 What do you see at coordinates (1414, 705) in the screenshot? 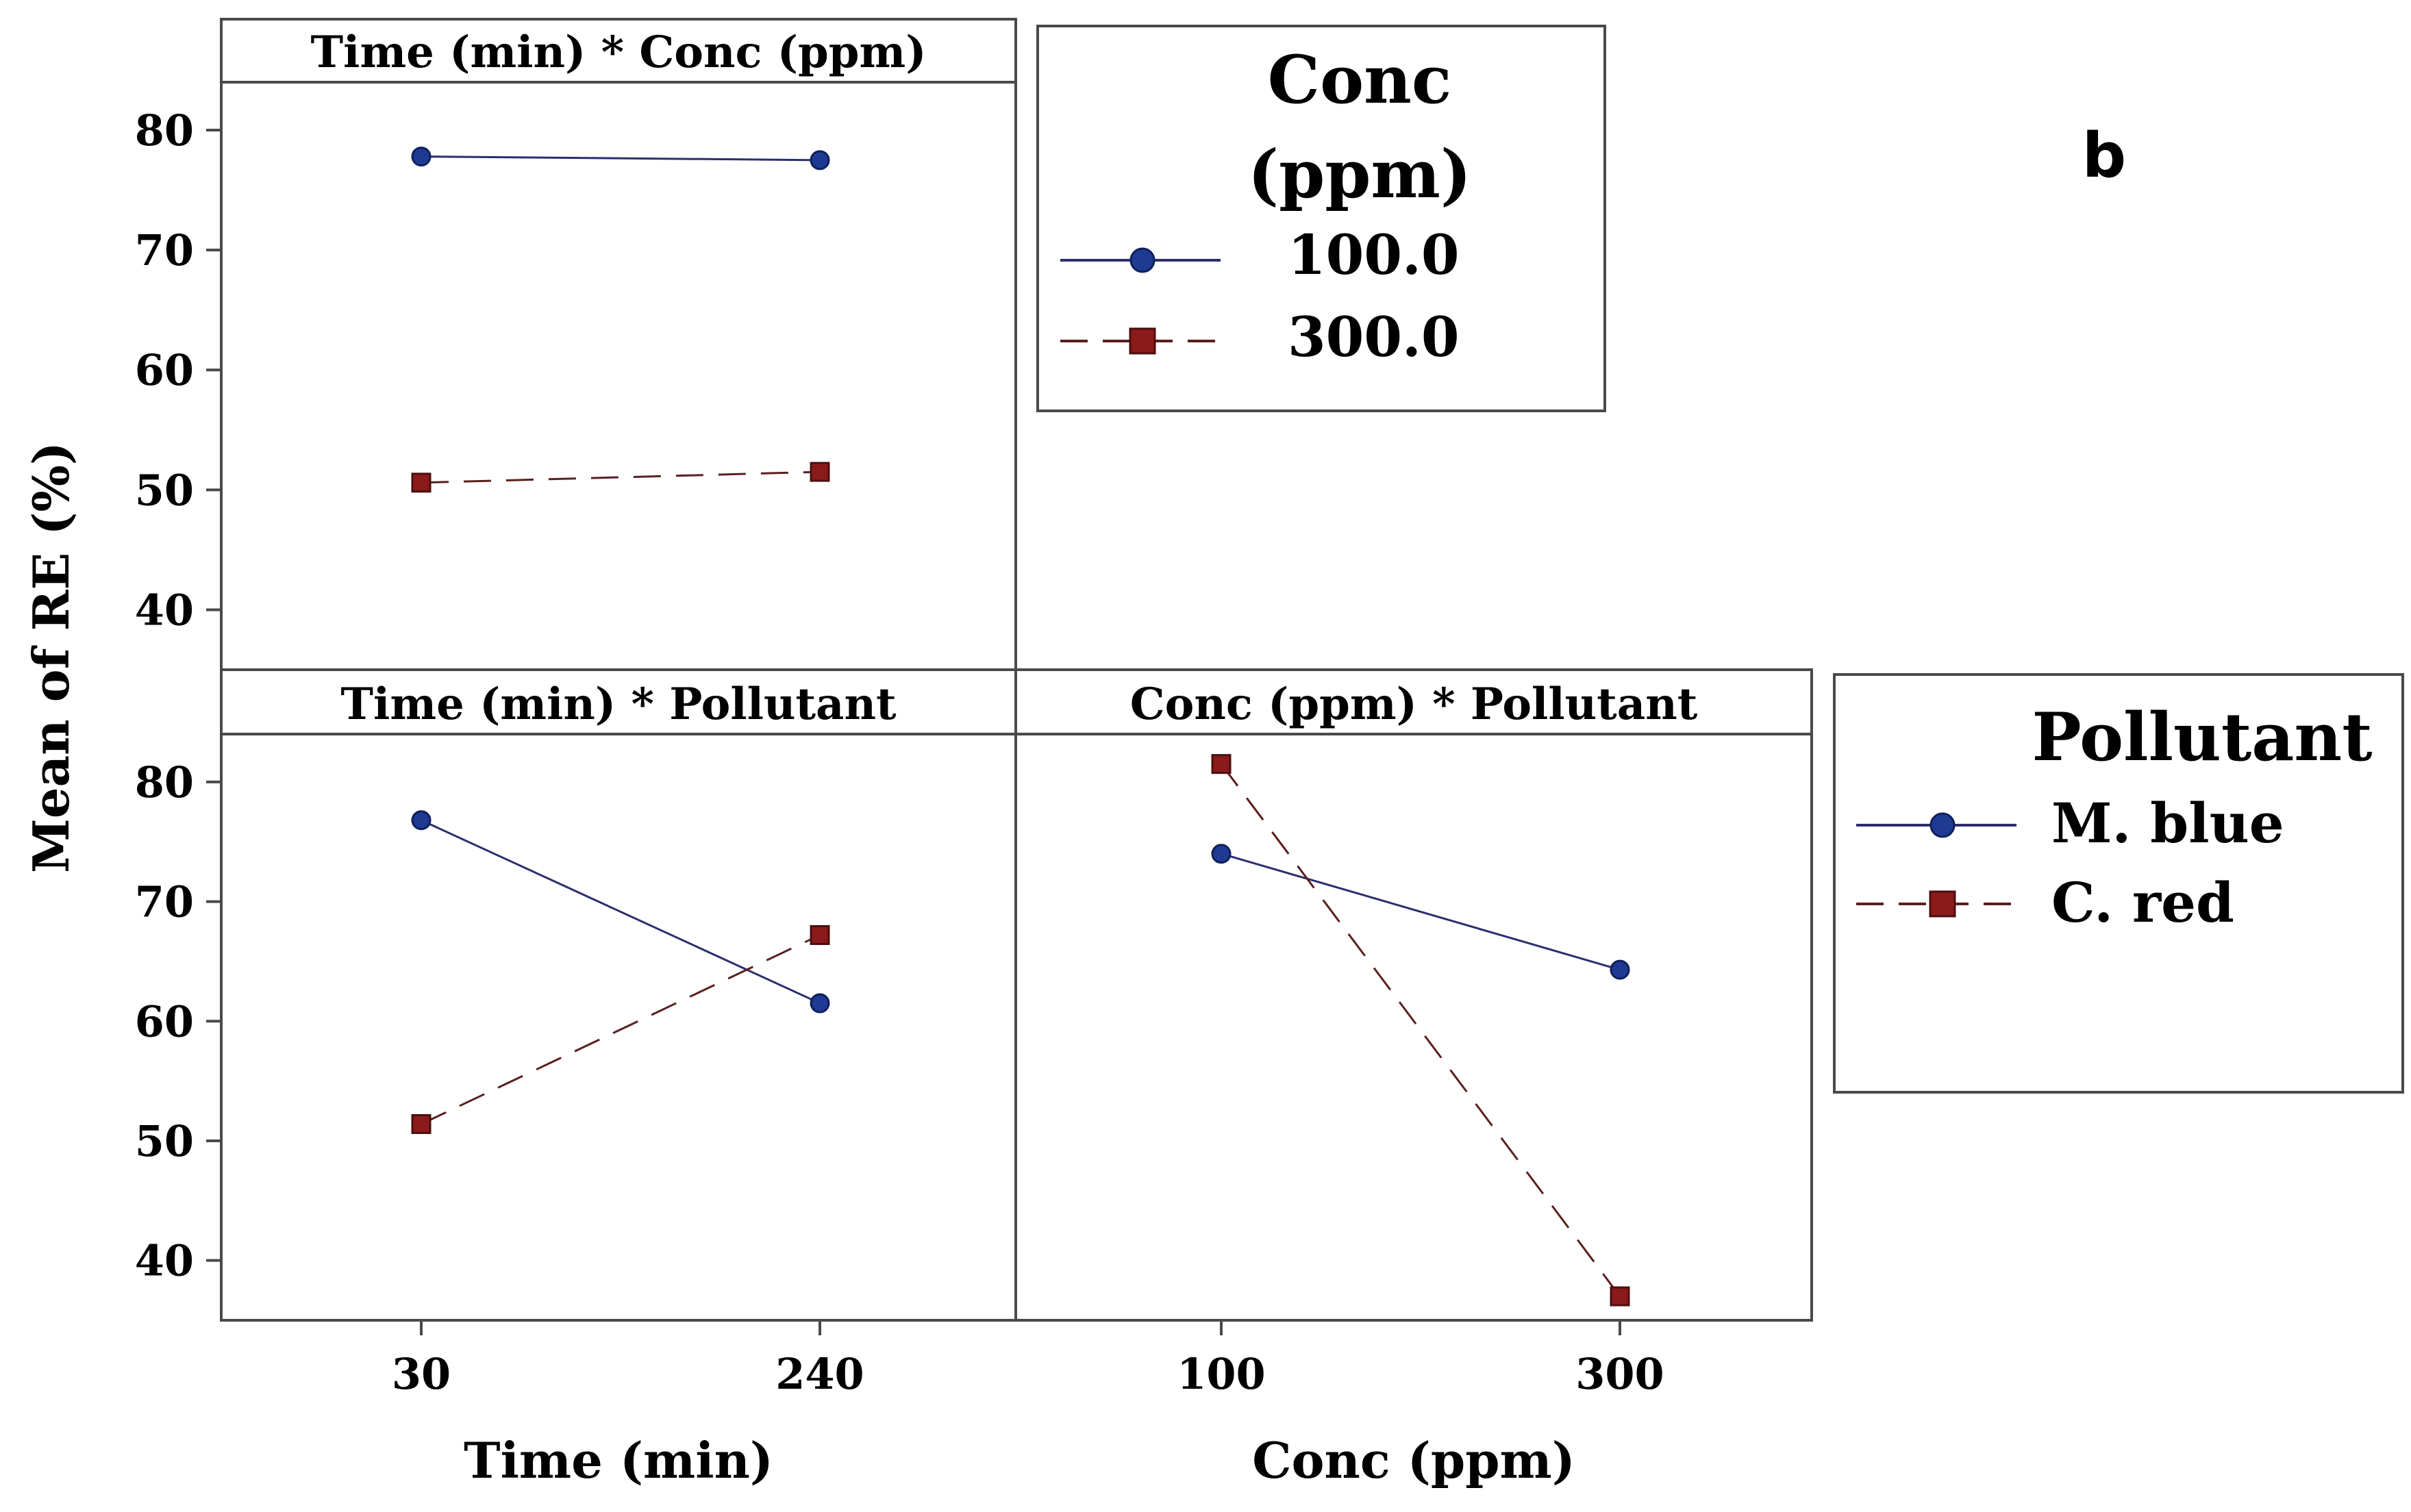
I see `panel-title: Conc (ppm) * Pollutant` at bounding box center [1414, 705].